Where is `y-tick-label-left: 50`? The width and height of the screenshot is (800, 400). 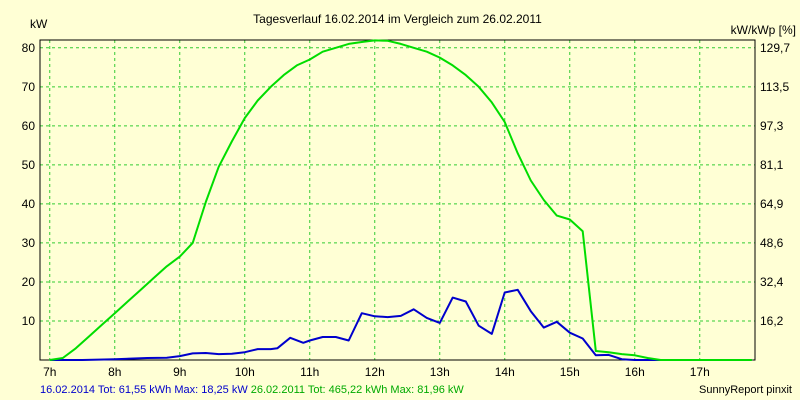 y-tick-label-left: 50 is located at coordinates (29, 165).